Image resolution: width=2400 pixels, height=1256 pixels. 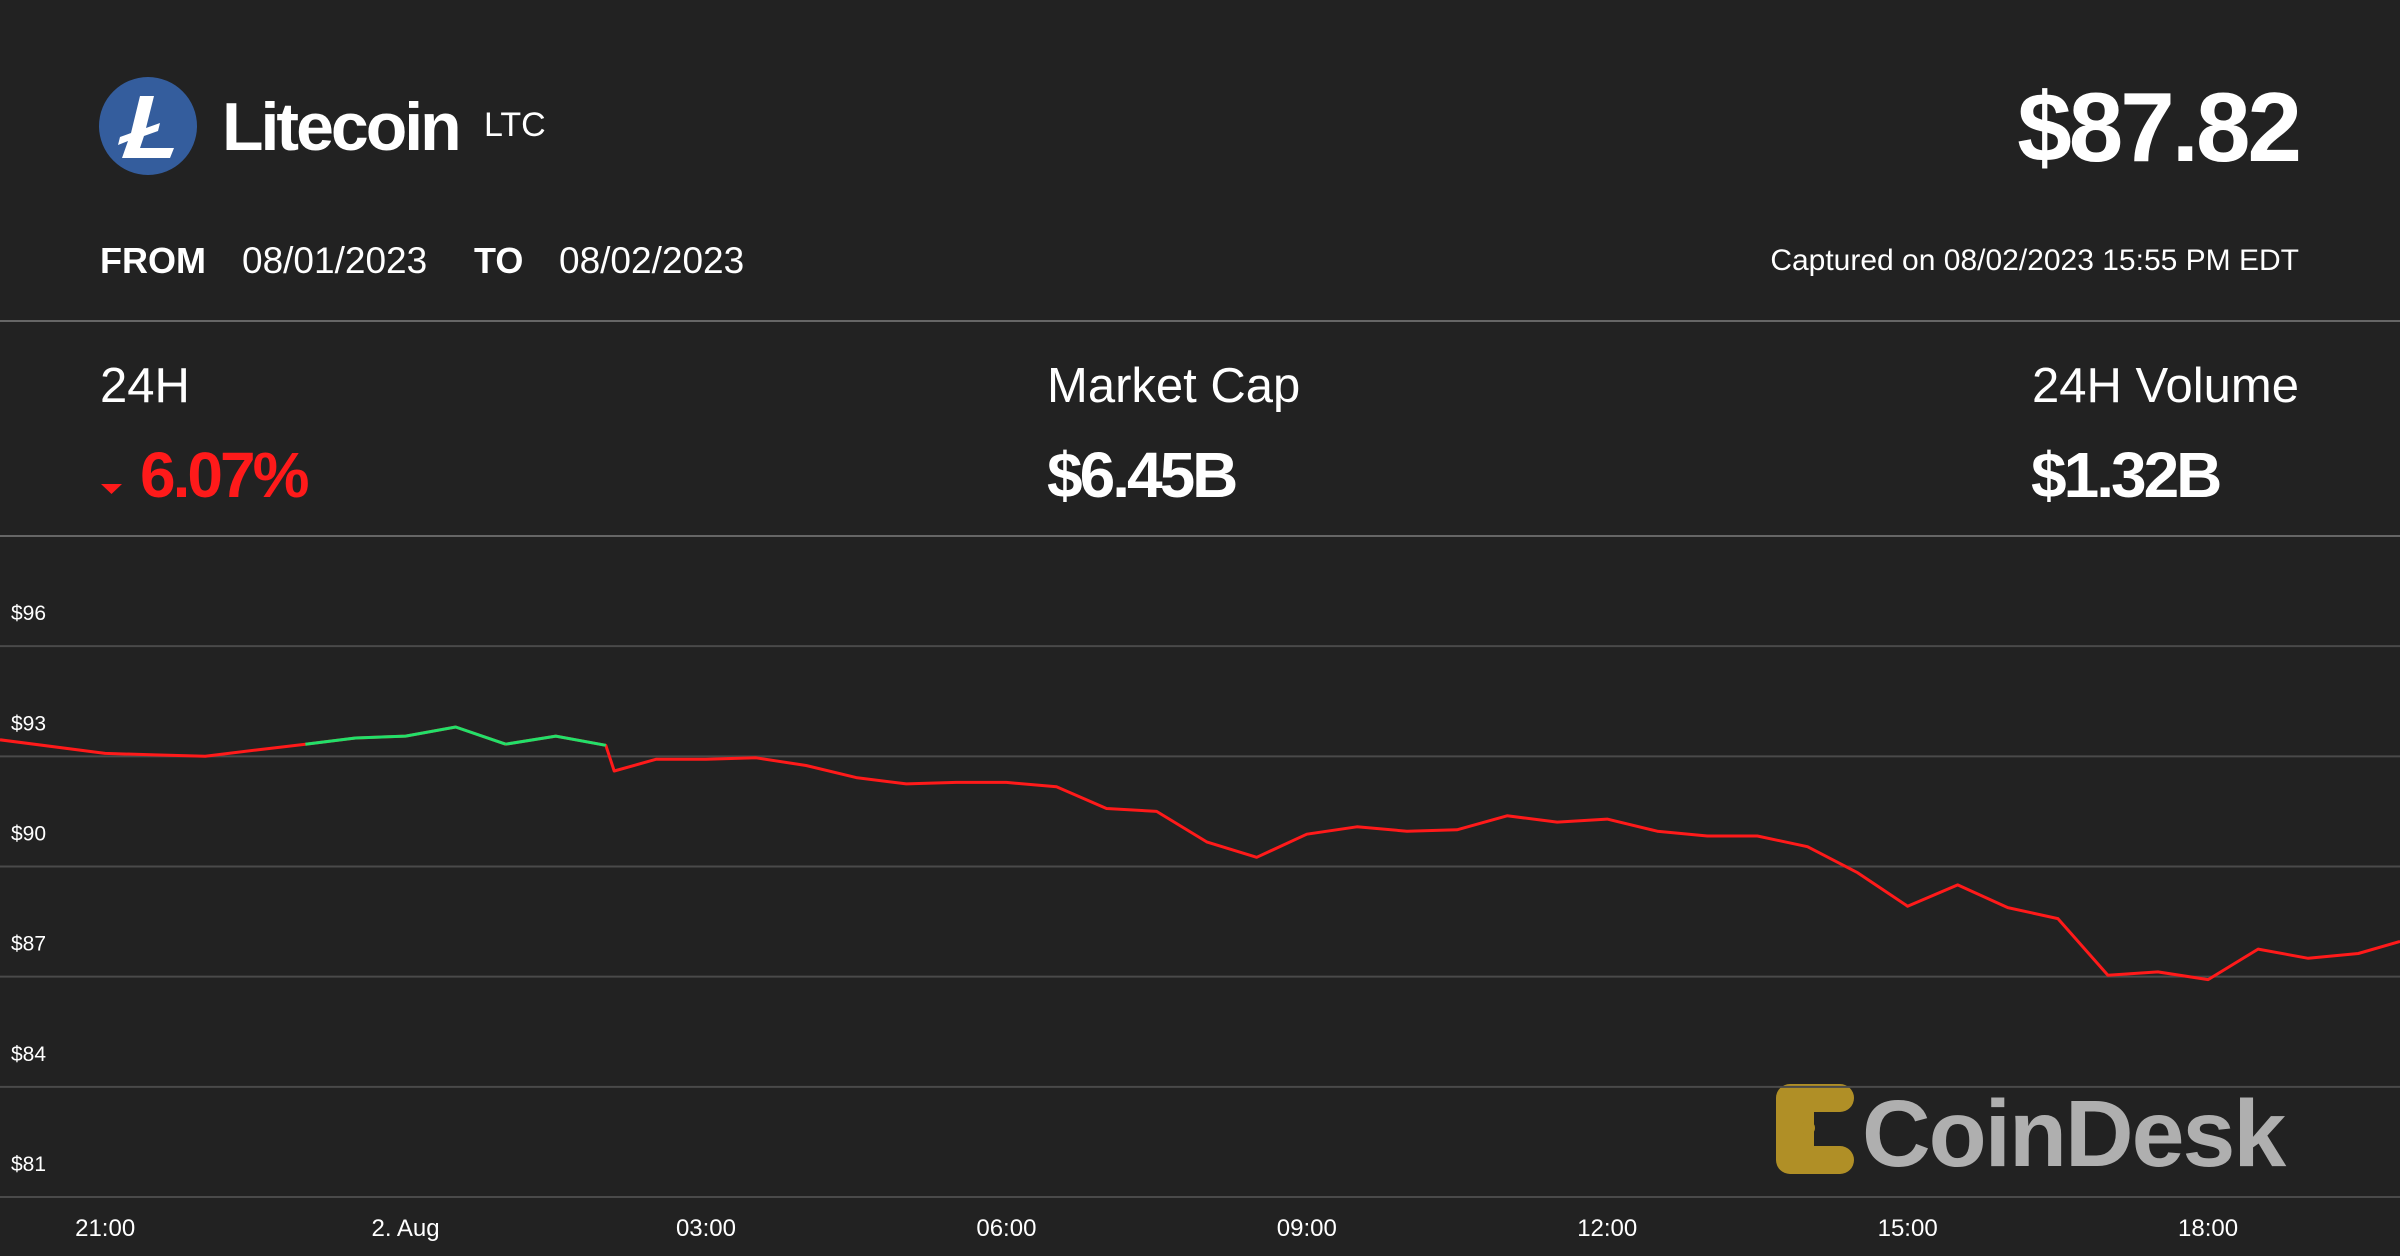 I want to click on x-tick-label: 18:00, so click(x=2208, y=1228).